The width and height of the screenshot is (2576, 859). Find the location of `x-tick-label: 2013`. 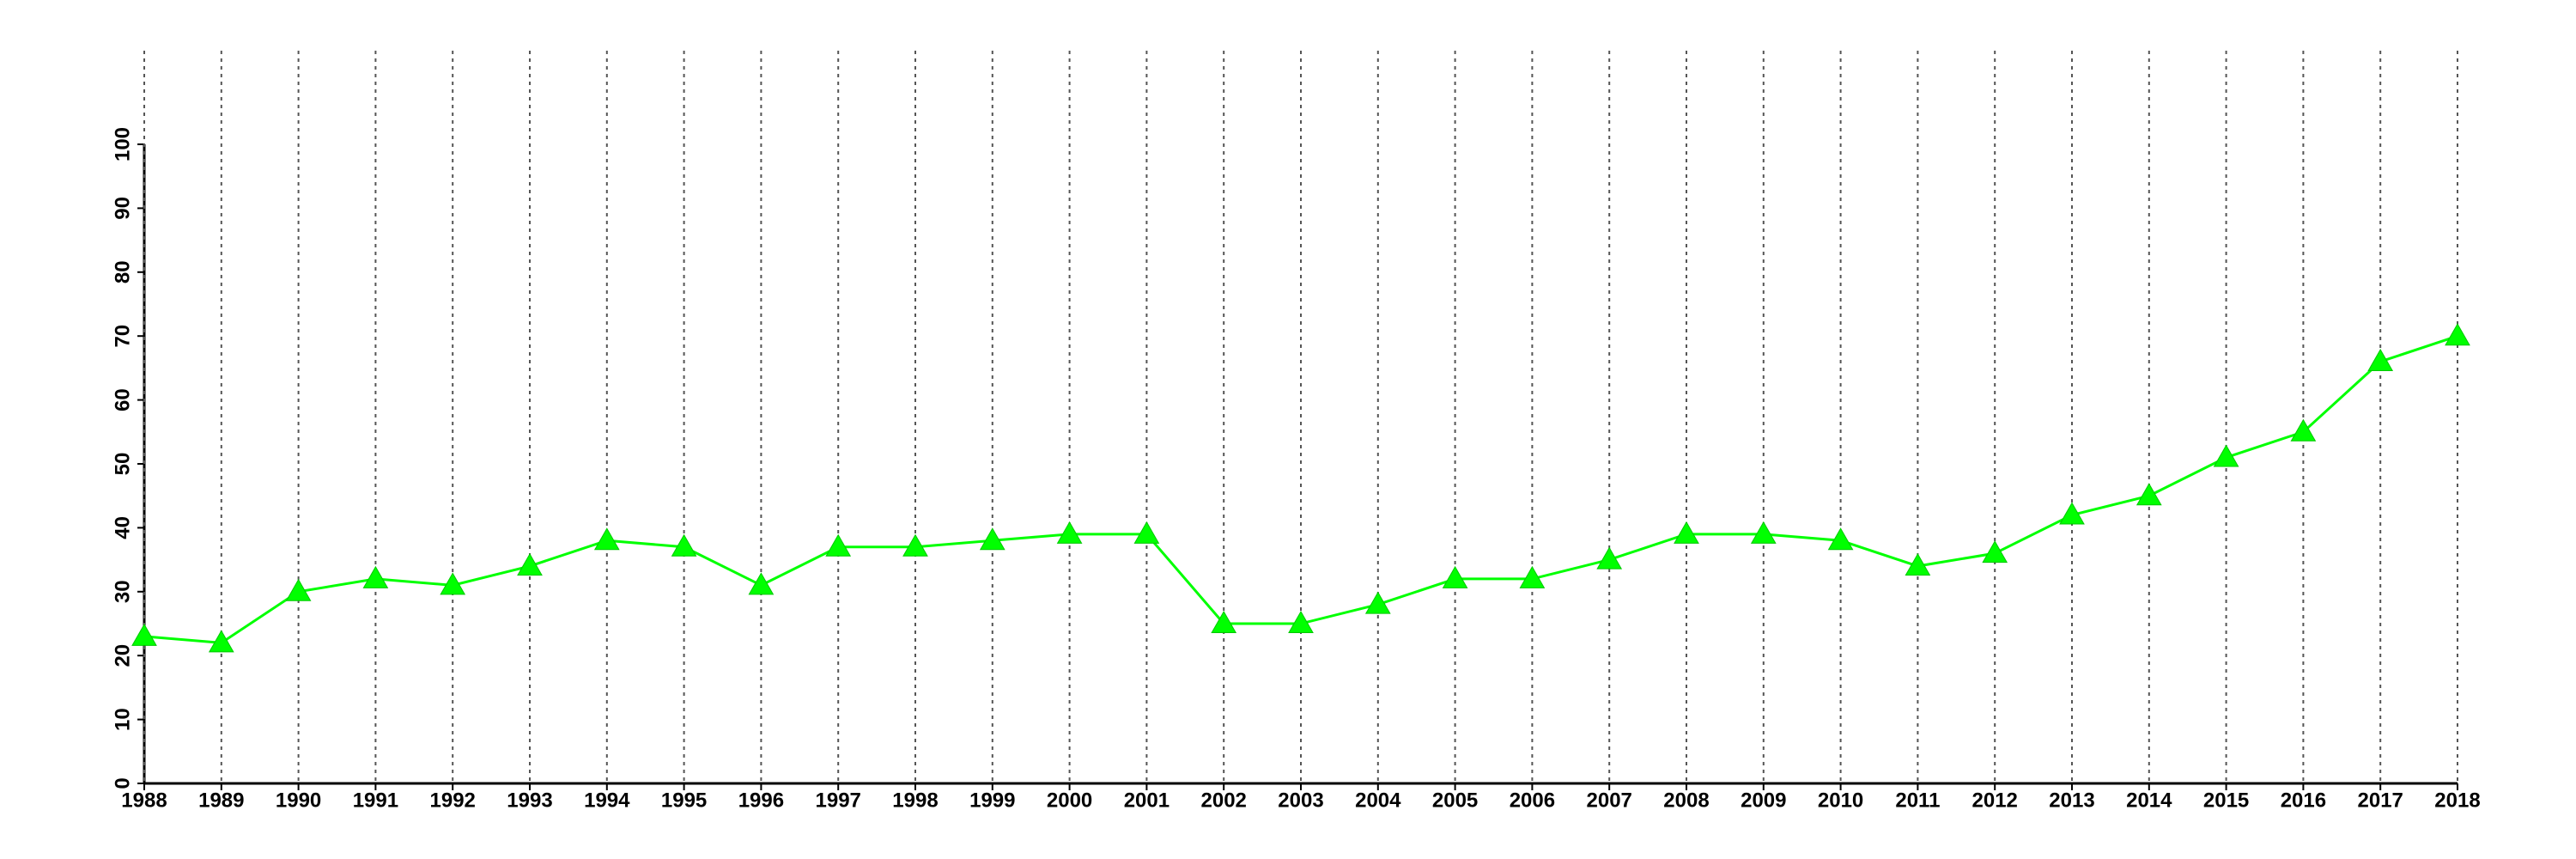

x-tick-label: 2013 is located at coordinates (2071, 801).